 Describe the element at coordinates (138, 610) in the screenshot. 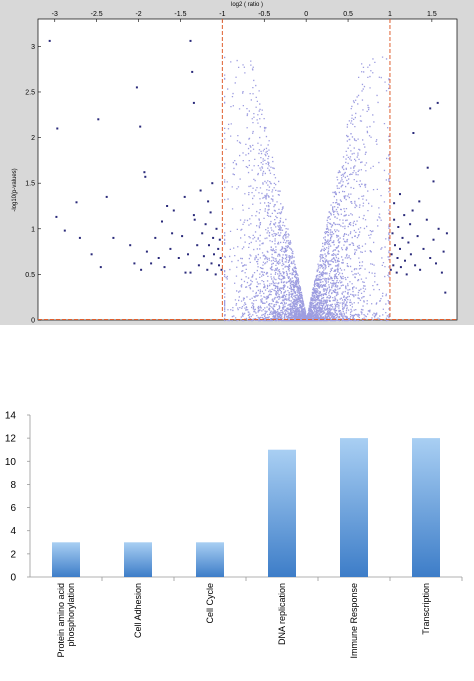

I see `bar-category-label: Cell Adhesion` at that location.